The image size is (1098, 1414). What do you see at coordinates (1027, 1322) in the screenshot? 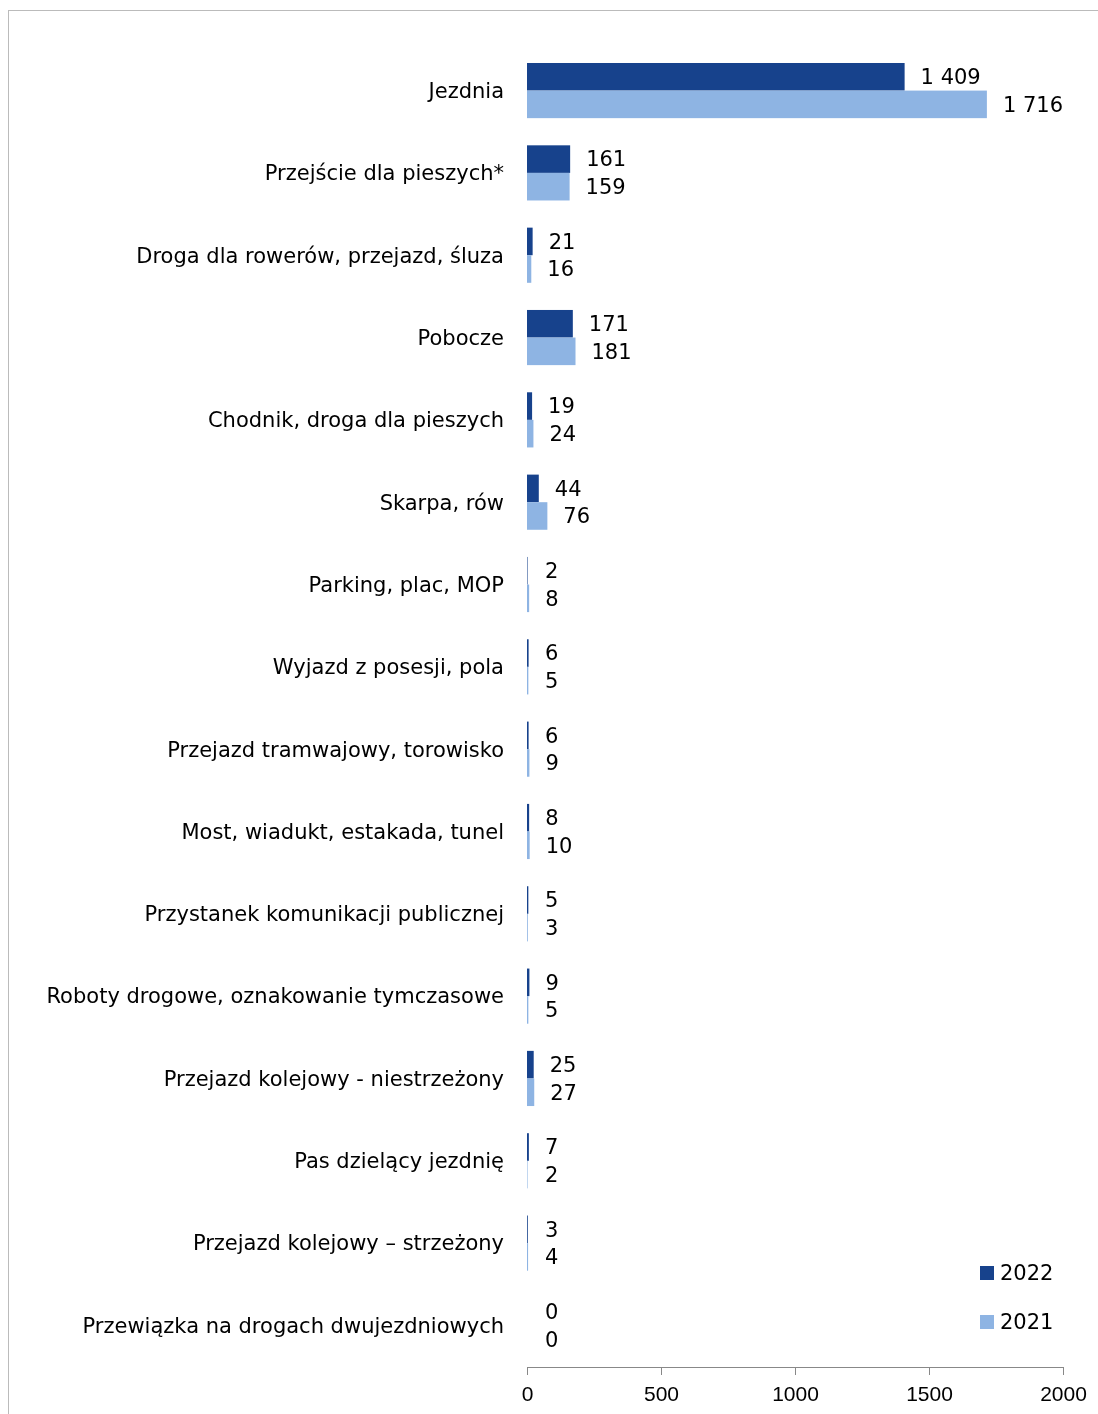
I see `legend-label: 2021` at bounding box center [1027, 1322].